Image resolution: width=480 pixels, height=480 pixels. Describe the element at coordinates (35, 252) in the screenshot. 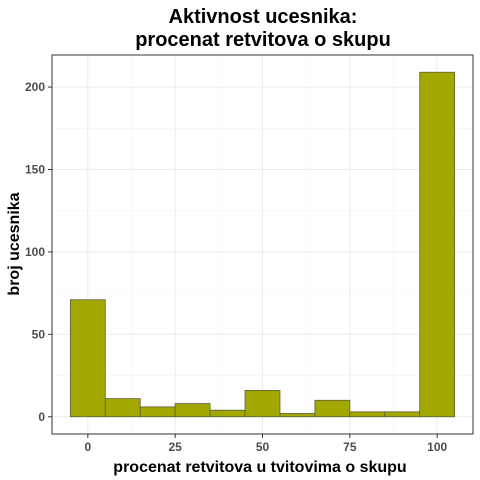

I see `y-tick-label: 100` at that location.